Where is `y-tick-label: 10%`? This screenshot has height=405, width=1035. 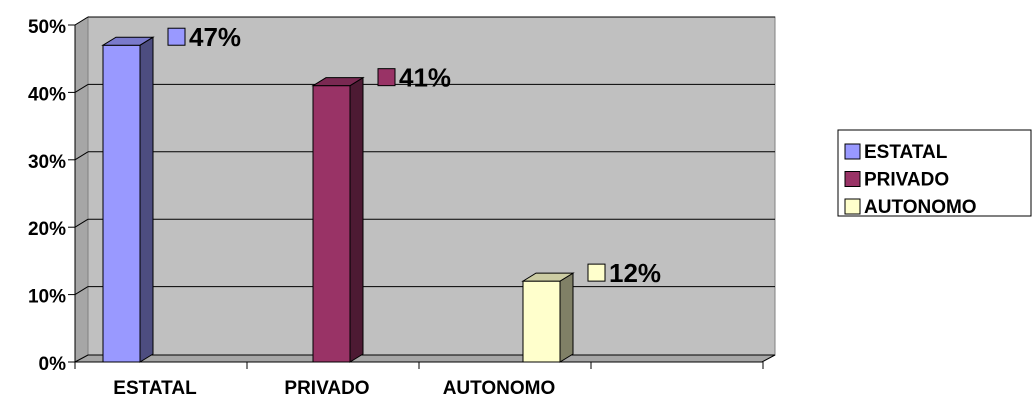
y-tick-label: 10% is located at coordinates (47, 297).